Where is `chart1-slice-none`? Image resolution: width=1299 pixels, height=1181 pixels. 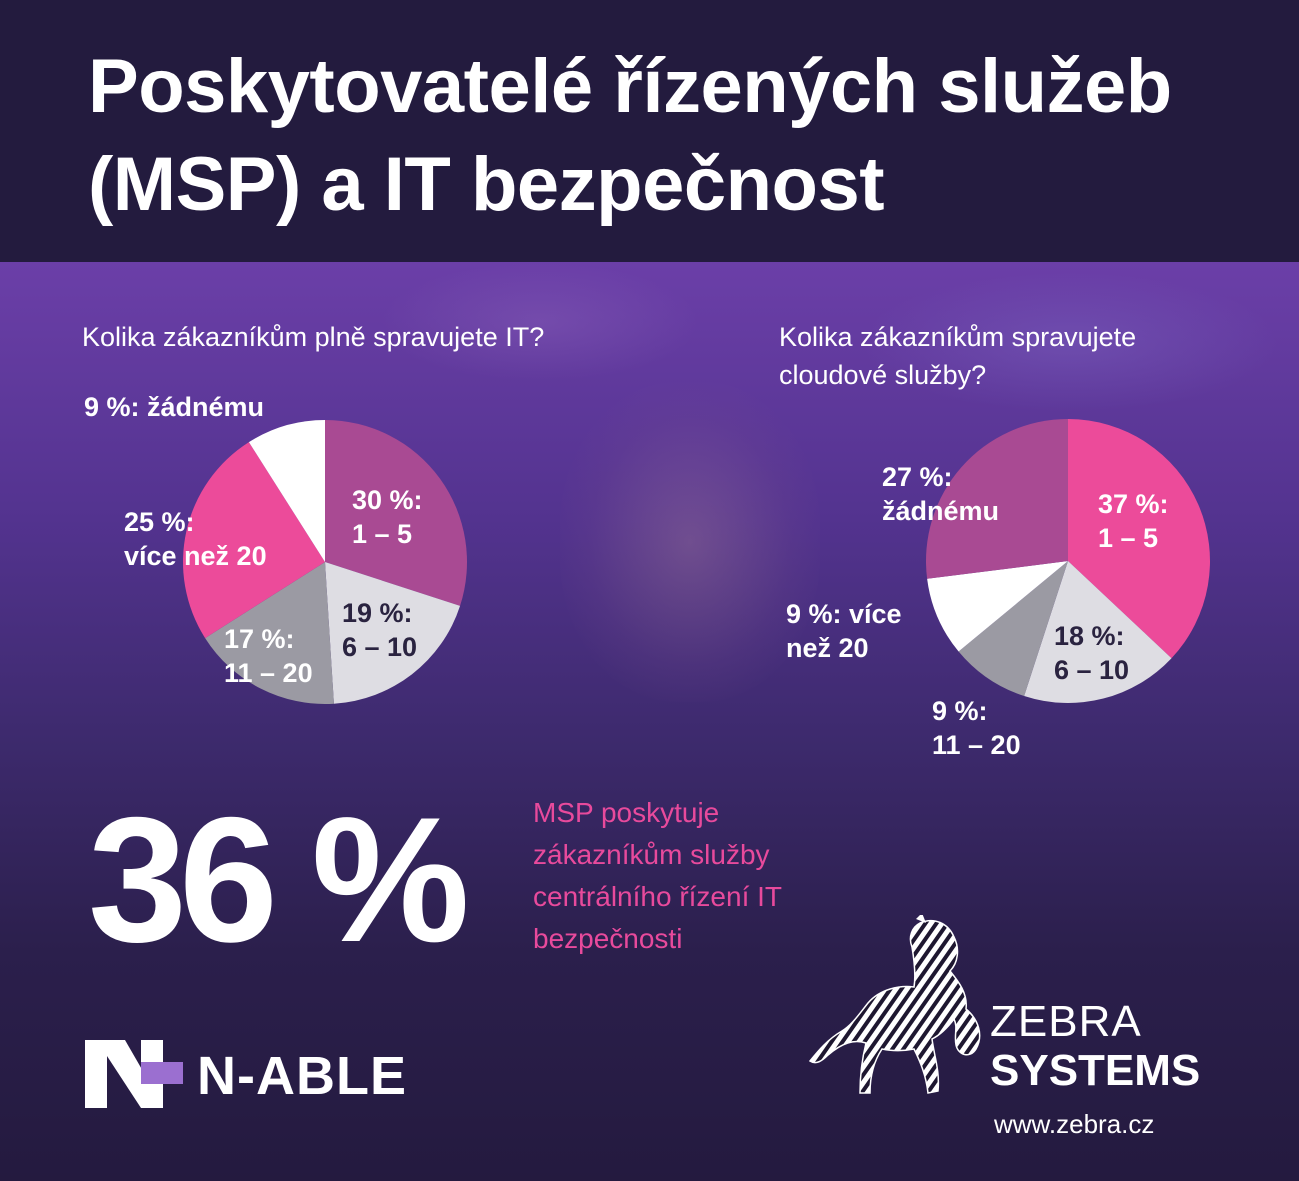
chart1-slice-none is located at coordinates (286, 491).